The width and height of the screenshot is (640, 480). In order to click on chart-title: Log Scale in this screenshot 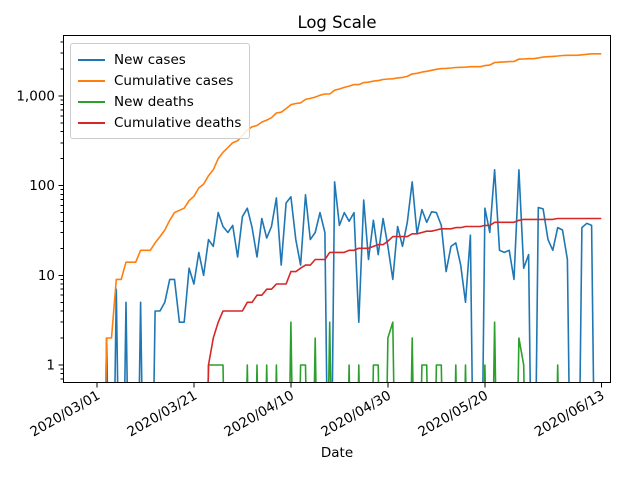, I will do `click(337, 22)`.